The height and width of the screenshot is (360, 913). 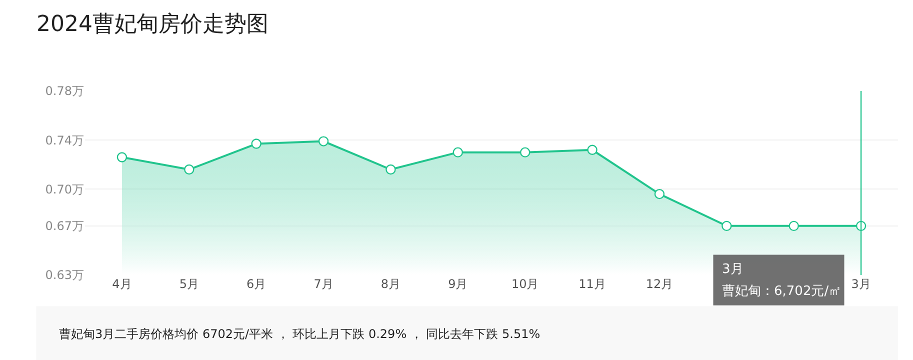 What do you see at coordinates (64, 140) in the screenshot?
I see `y-tick-label: 0.74万` at bounding box center [64, 140].